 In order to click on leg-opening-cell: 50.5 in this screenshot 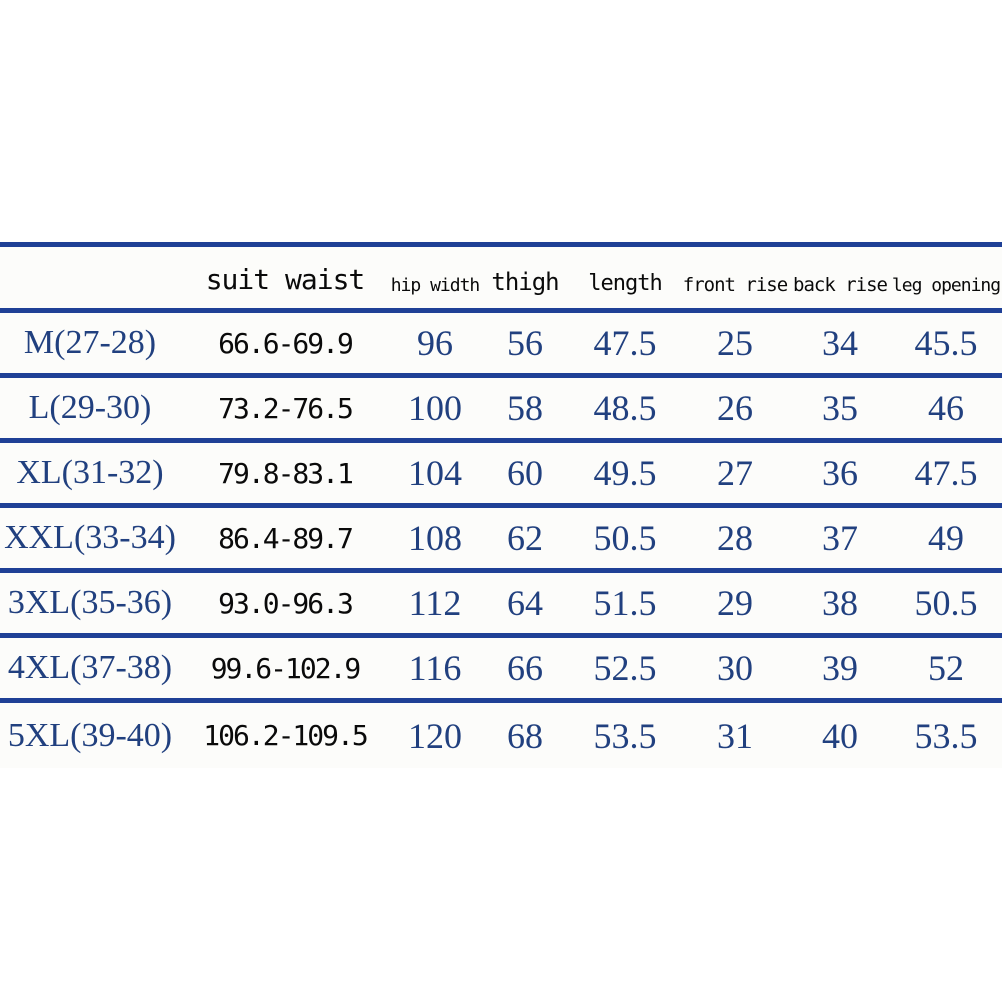, I will do `click(946, 603)`.